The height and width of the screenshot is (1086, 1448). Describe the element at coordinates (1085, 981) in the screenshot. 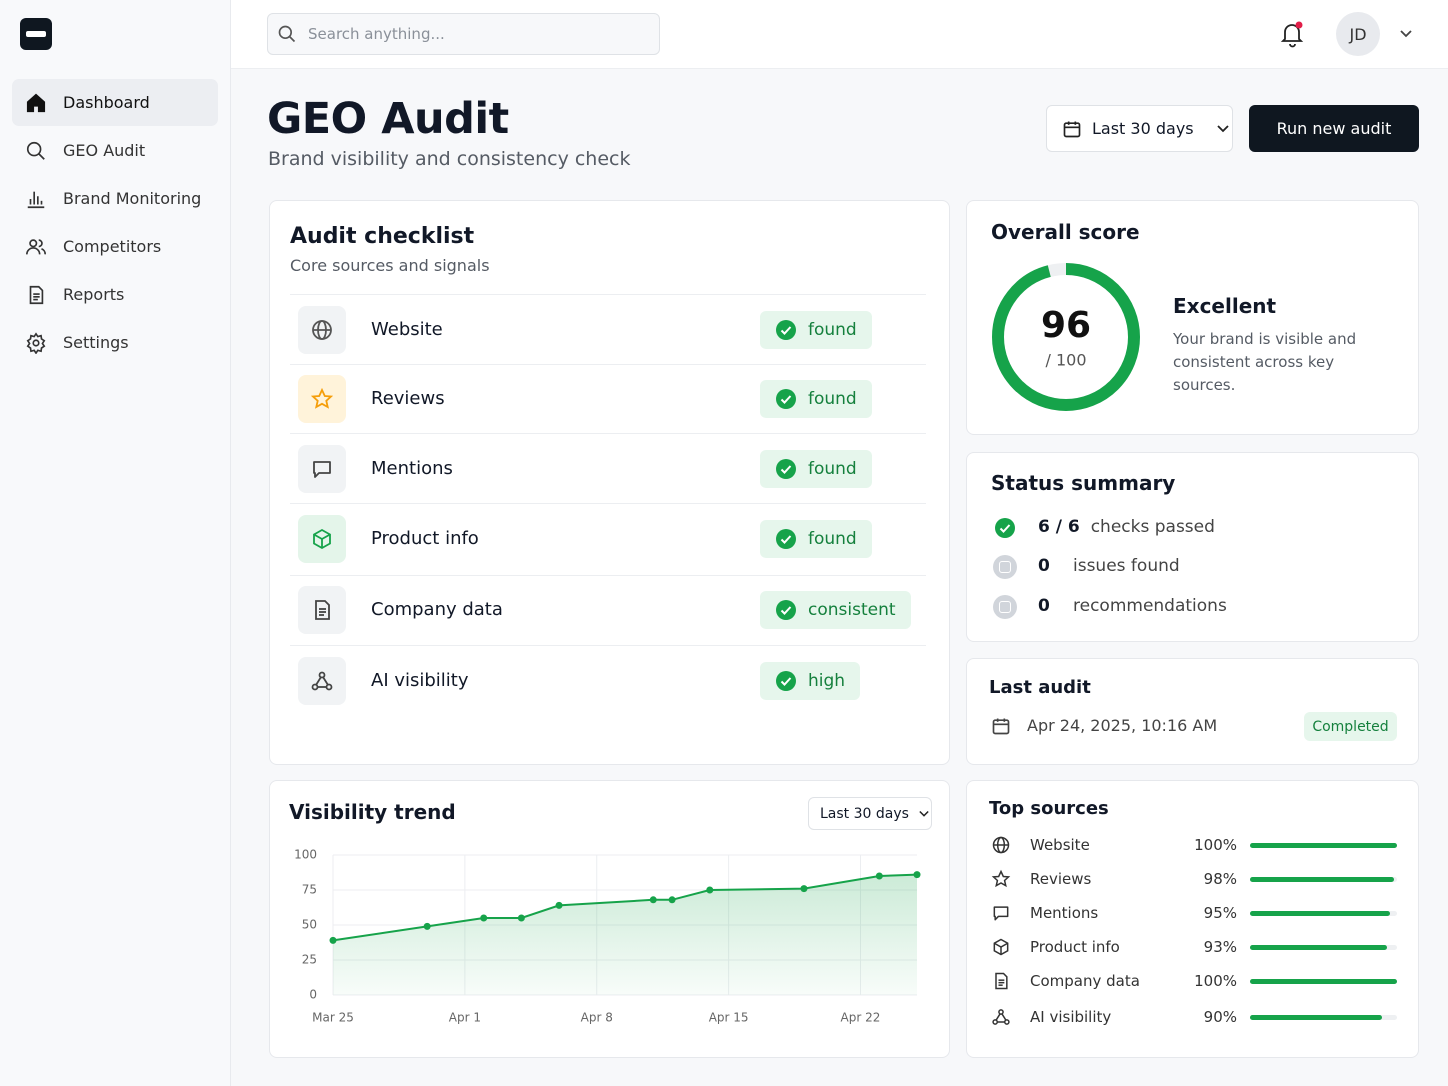

I see `source-name: Company data` at that location.